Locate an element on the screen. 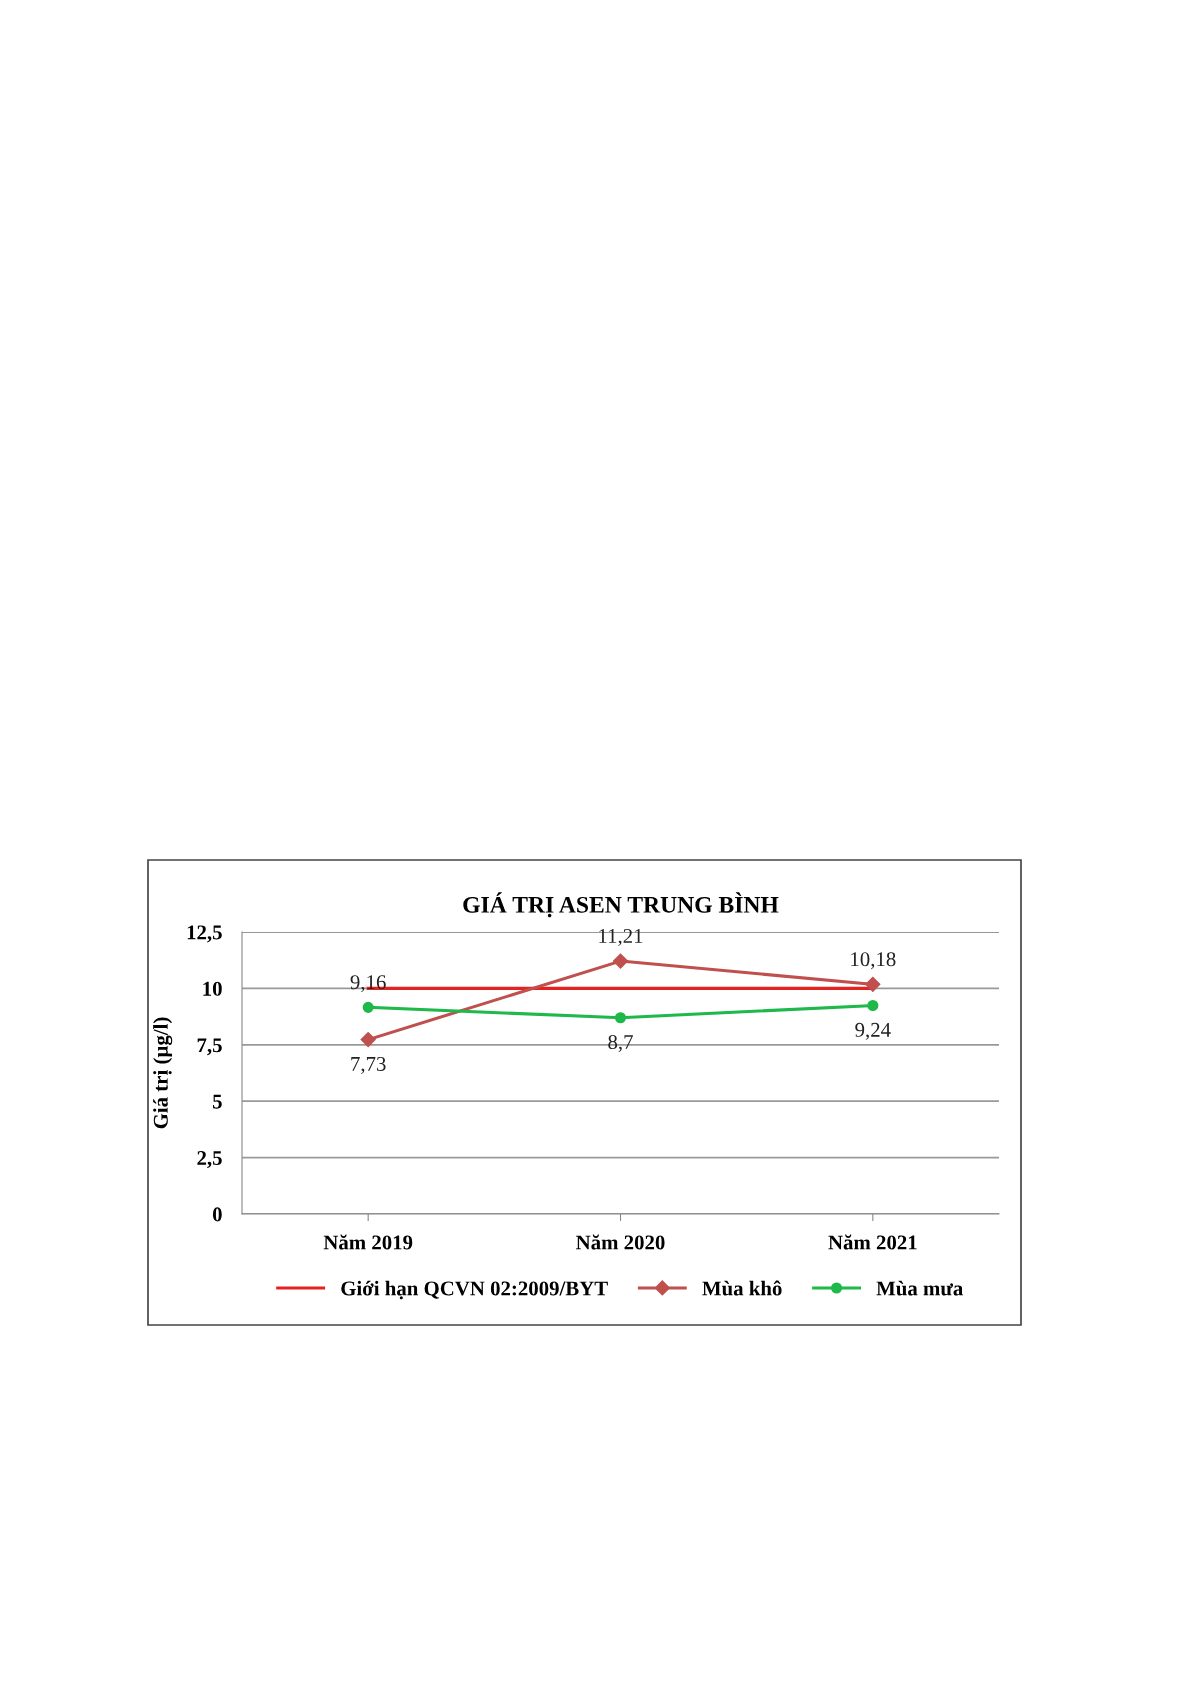 Image resolution: width=1192 pixels, height=1685 pixels. y-tick-label: 7,5 is located at coordinates (209, 1047).